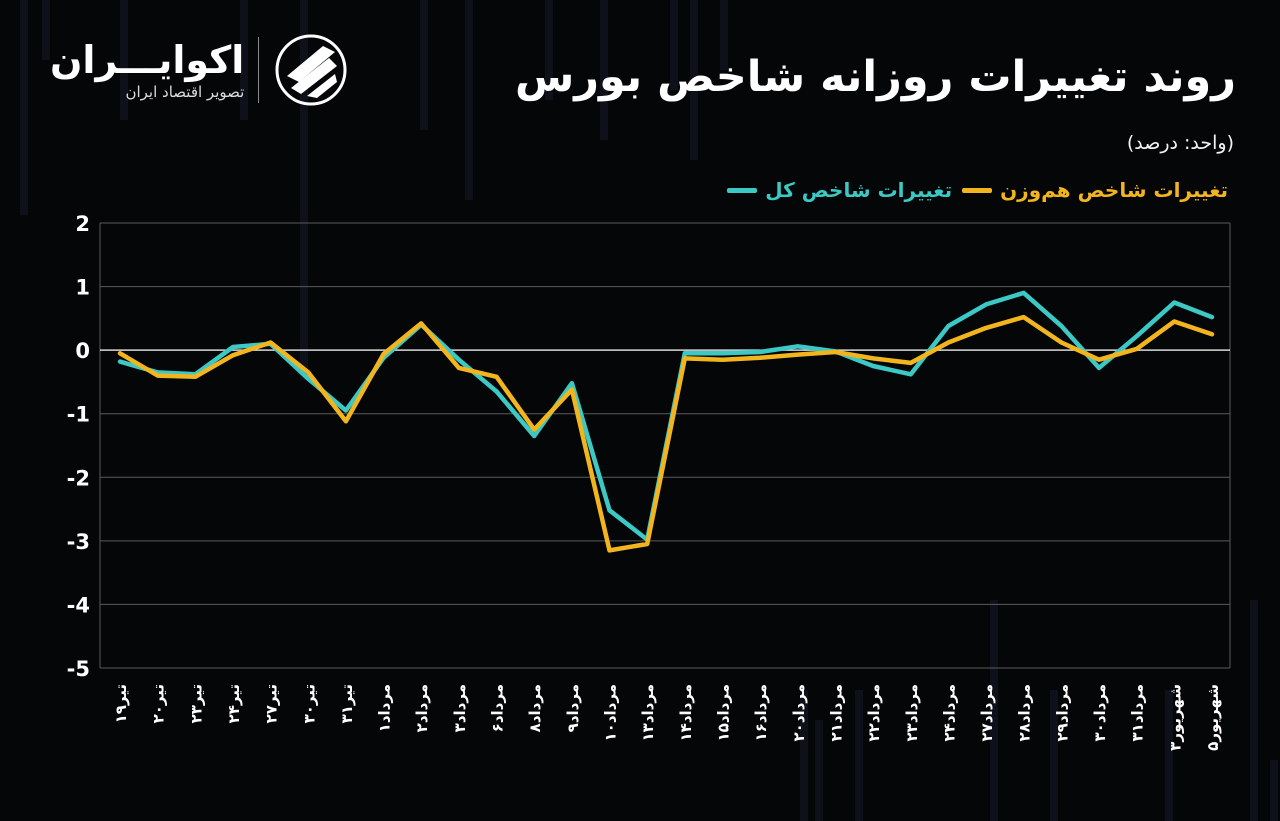 The height and width of the screenshot is (821, 1280). I want to click on x-tick-label: مرداد۱۳, so click(648, 712).